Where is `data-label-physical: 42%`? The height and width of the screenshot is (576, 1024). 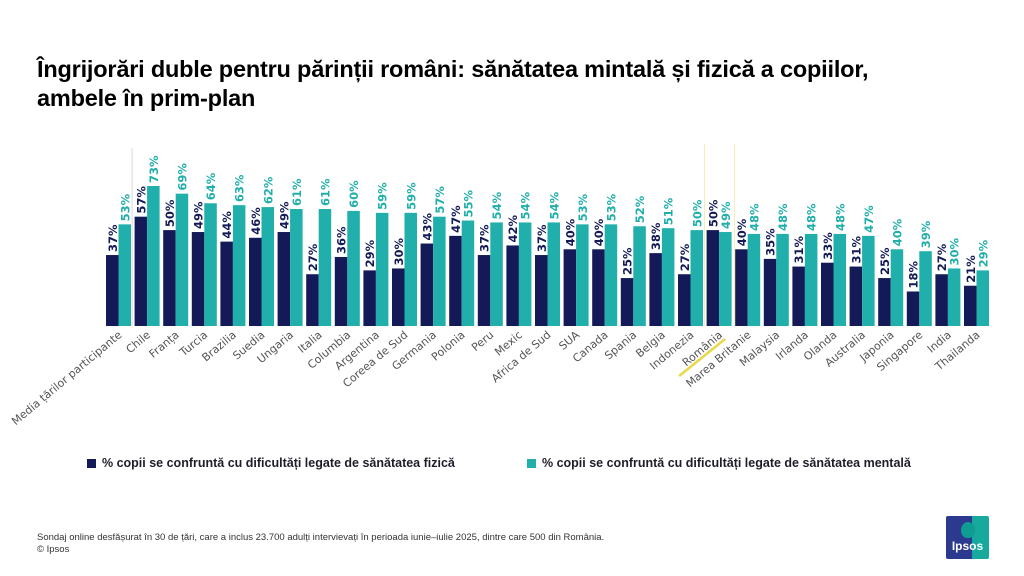
data-label-physical: 42% is located at coordinates (513, 228).